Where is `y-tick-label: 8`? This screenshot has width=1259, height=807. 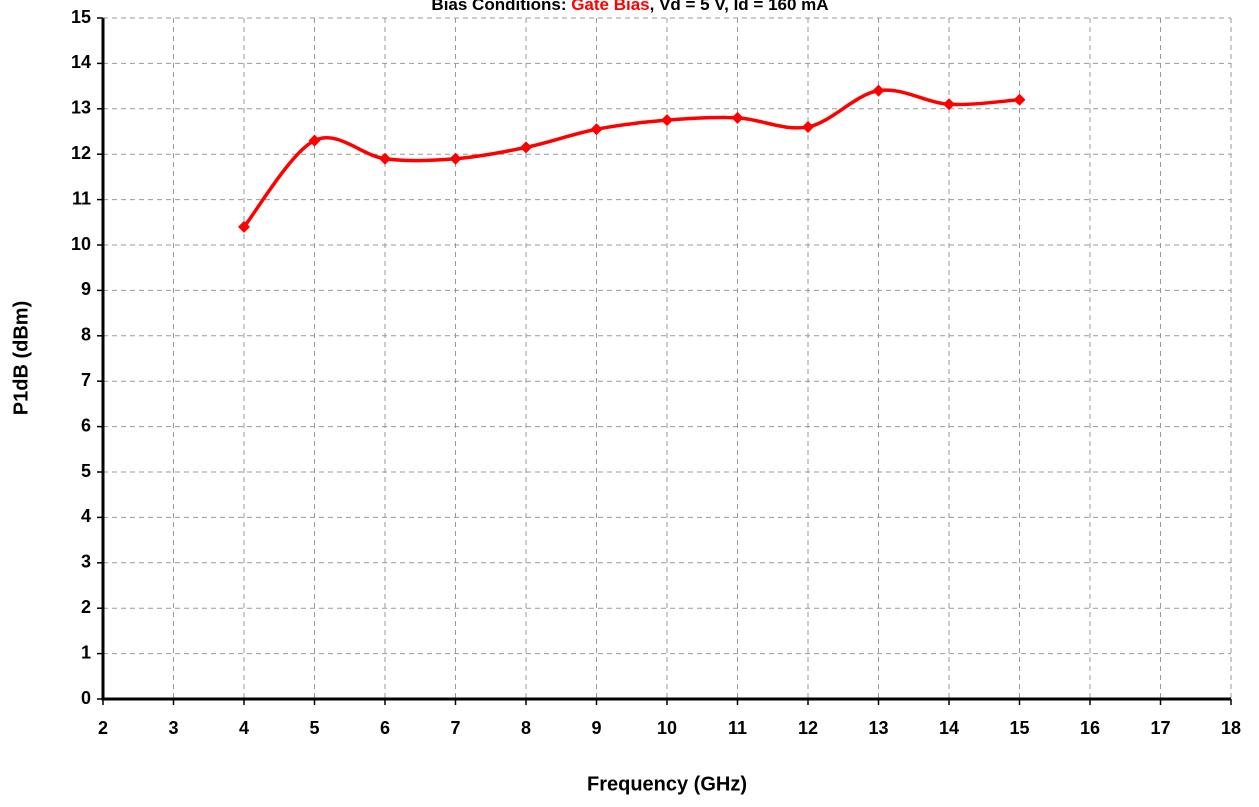 y-tick-label: 8 is located at coordinates (86, 335).